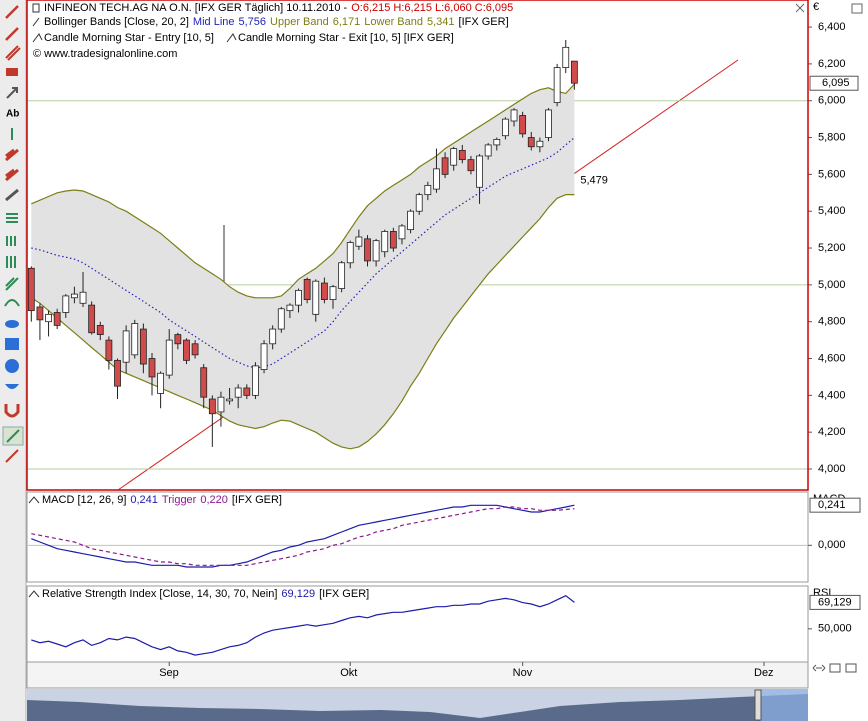 The width and height of the screenshot is (868, 721). Describe the element at coordinates (348, 673) in the screenshot. I see `x-tick-label: Okt` at that location.